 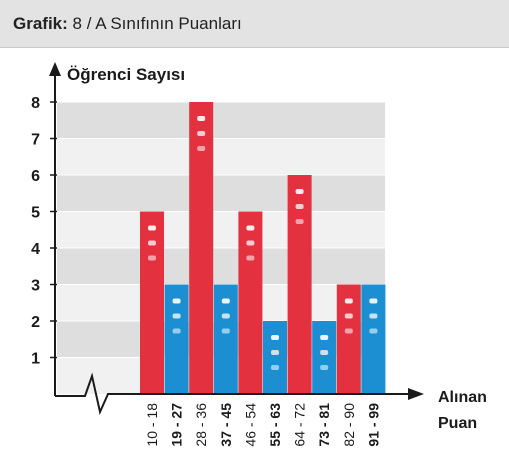 I want to click on y-tick-label: 6, so click(x=35, y=176).